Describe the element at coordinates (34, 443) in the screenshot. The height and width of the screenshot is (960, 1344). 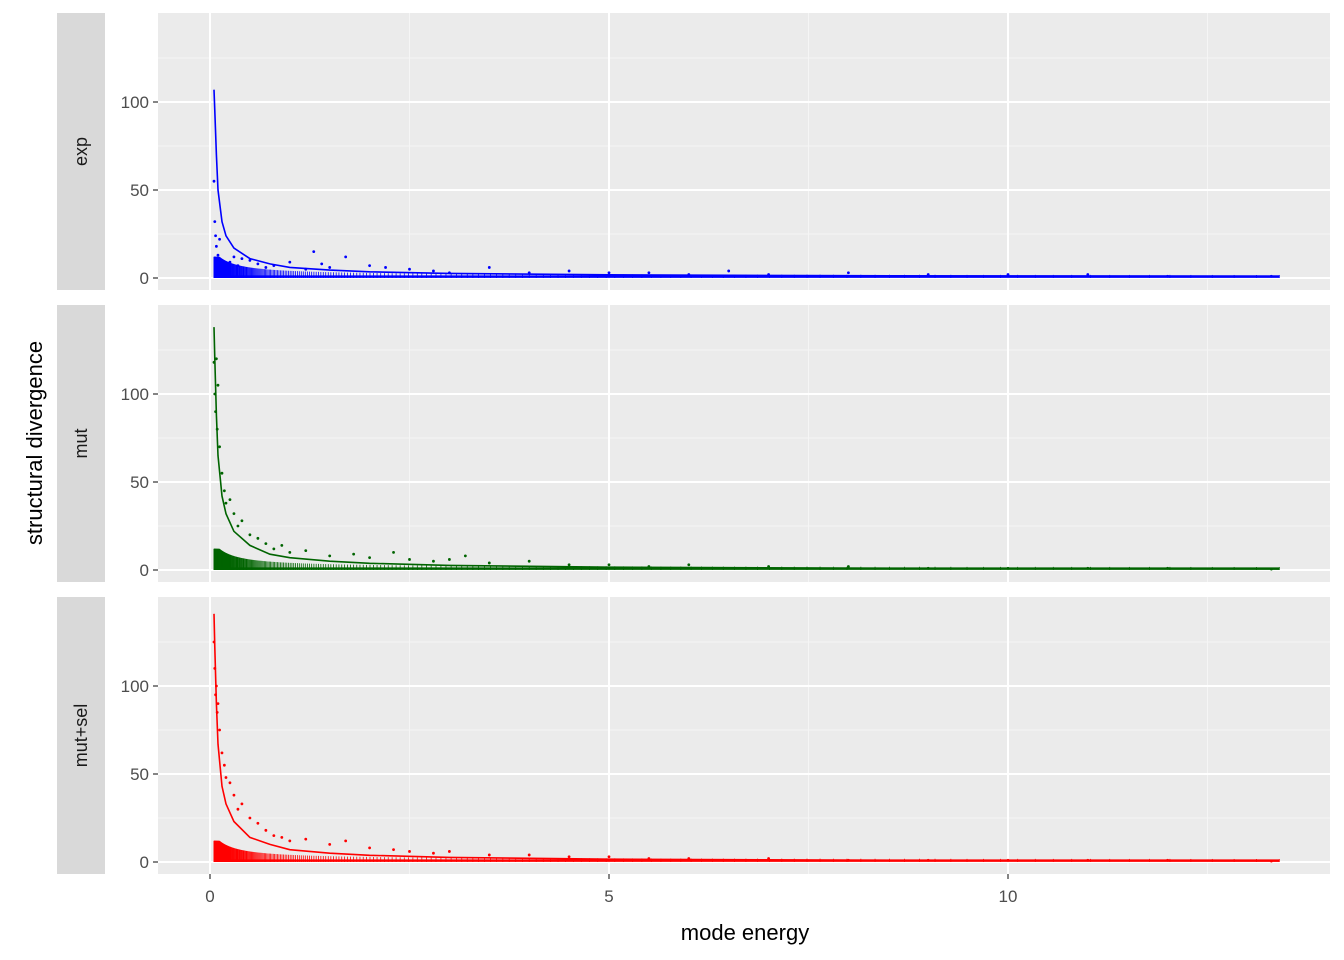
I see `y-axis-title: structural divergence` at that location.